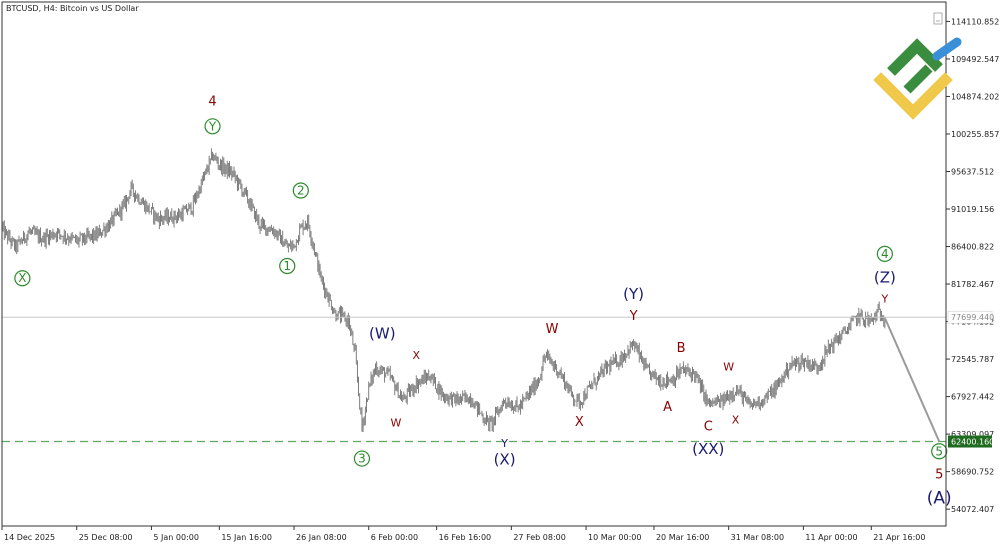  Describe the element at coordinates (899, 537) in the screenshot. I see `x-tick-label: 21 Apr 16:00` at that location.